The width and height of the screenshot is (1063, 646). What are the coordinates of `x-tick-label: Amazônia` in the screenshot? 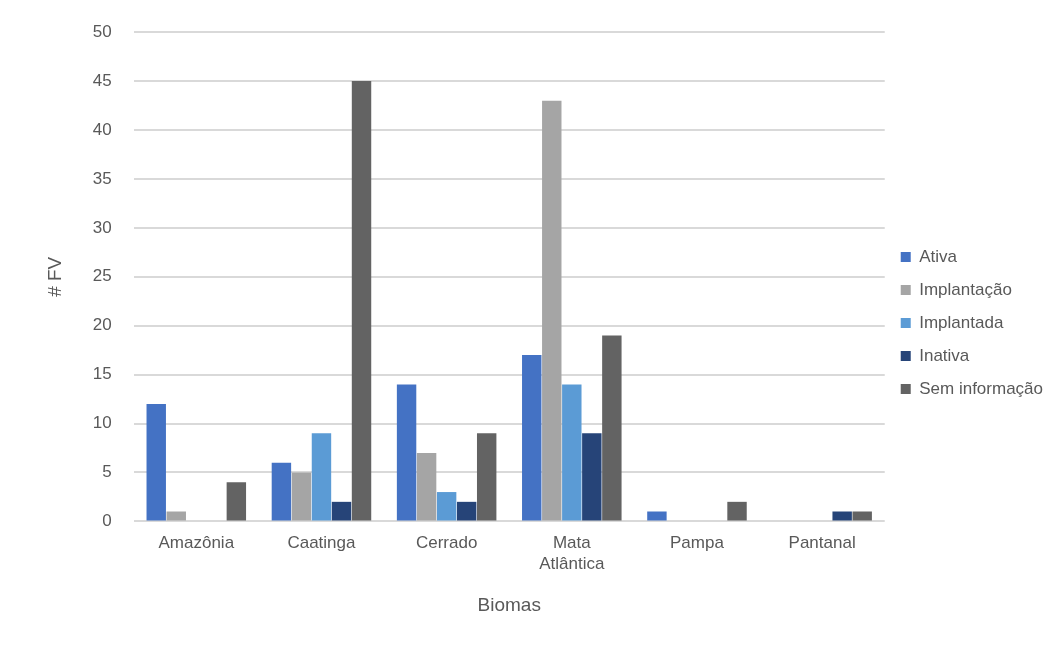 It's located at (196, 543).